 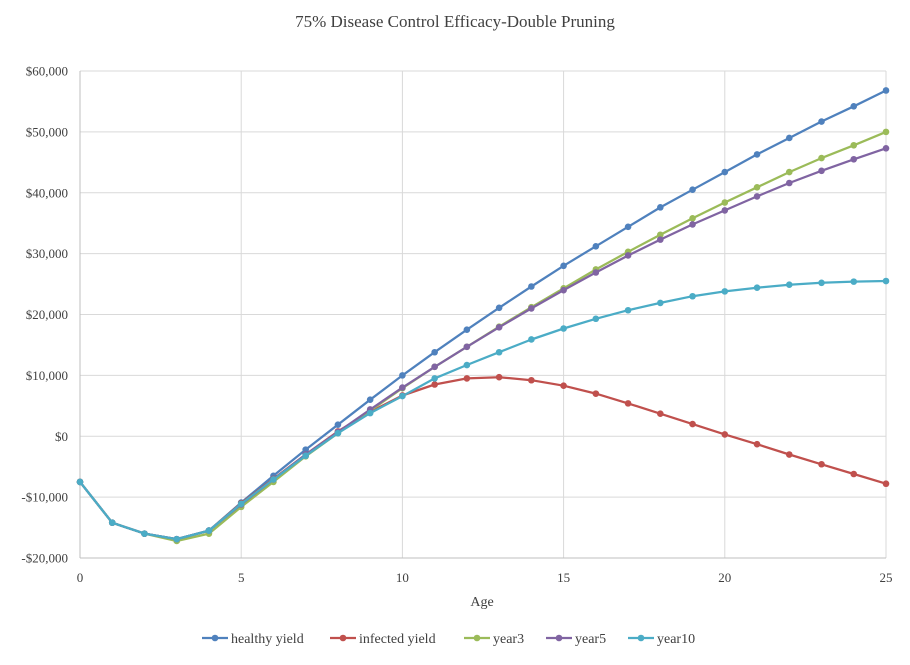 What do you see at coordinates (47, 131) in the screenshot?
I see `y-tick-label: $50,000` at bounding box center [47, 131].